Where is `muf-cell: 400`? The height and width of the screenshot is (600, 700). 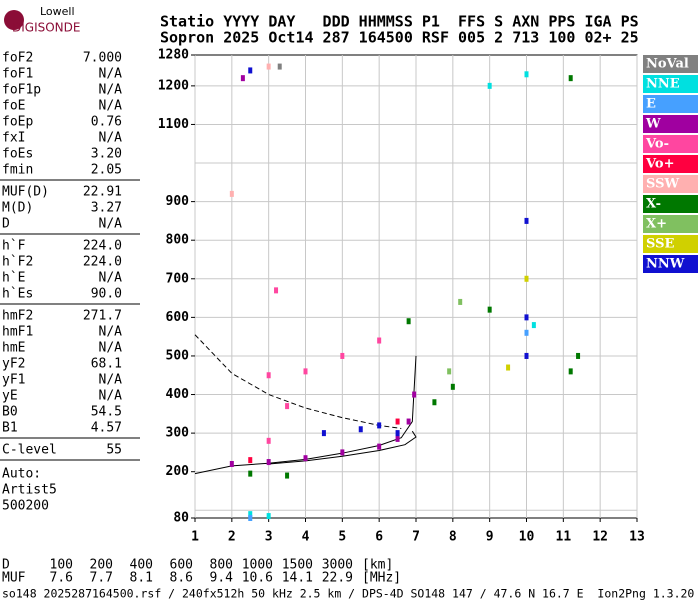
muf-cell: 400 is located at coordinates (141, 565).